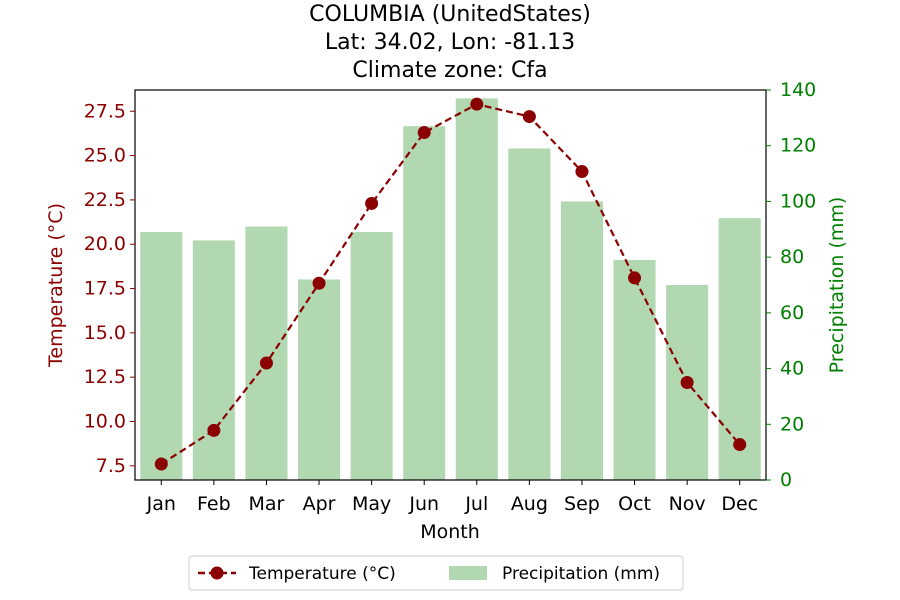 This screenshot has width=900, height=600. What do you see at coordinates (529, 117) in the screenshot?
I see `temperature-point-aug` at bounding box center [529, 117].